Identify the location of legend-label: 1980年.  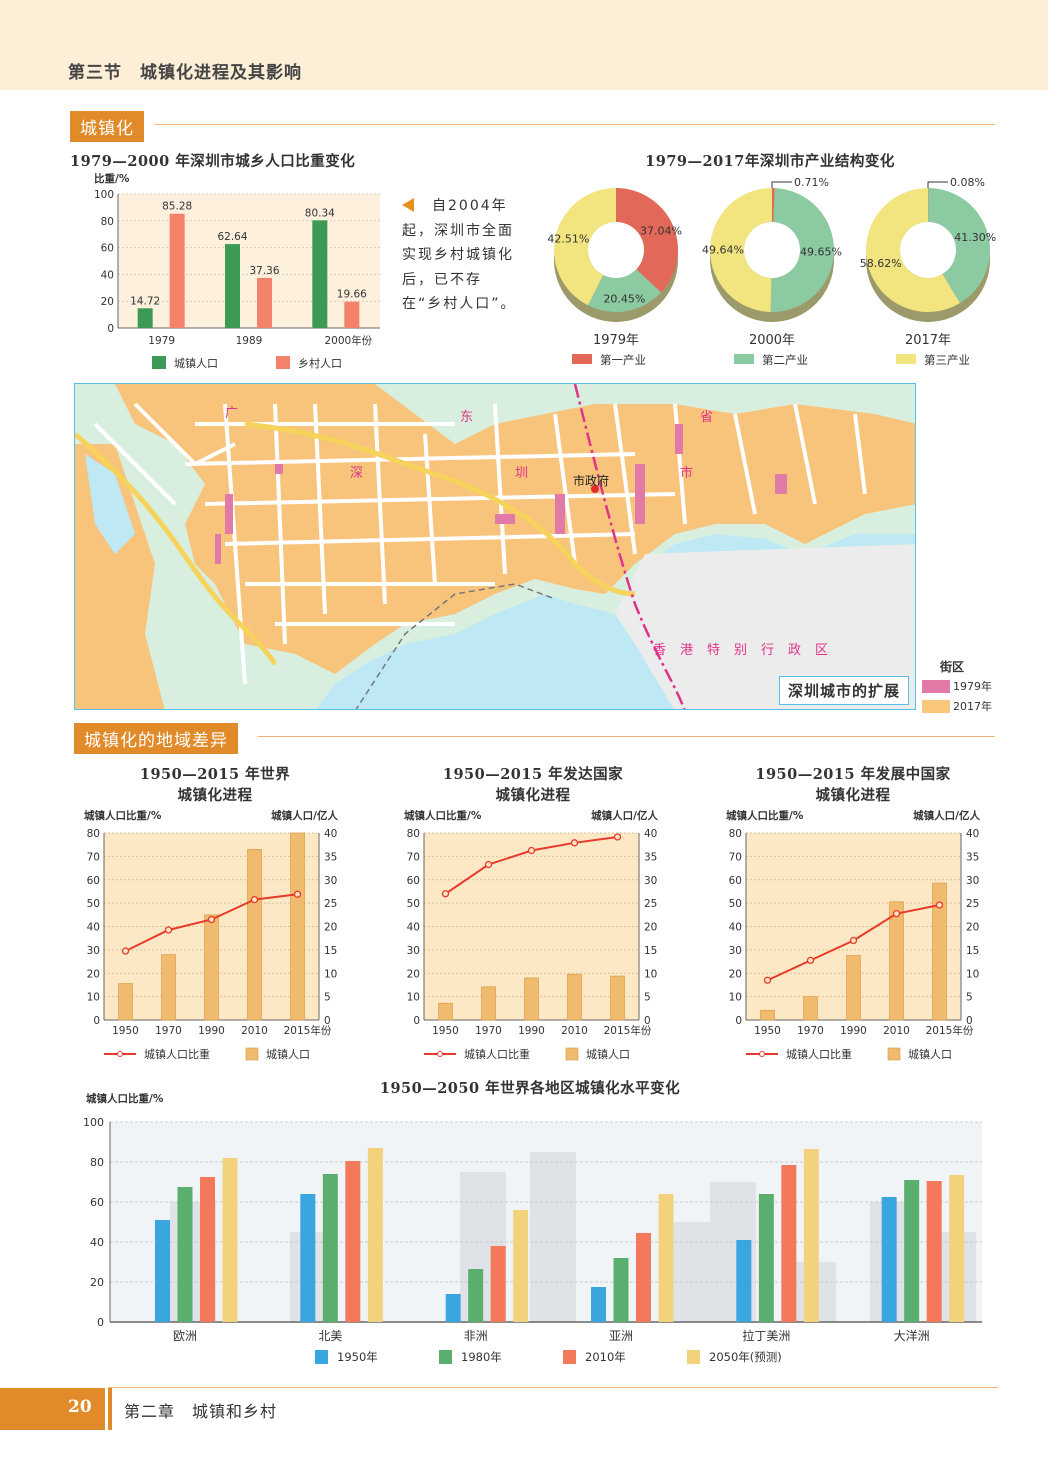
(481, 1357).